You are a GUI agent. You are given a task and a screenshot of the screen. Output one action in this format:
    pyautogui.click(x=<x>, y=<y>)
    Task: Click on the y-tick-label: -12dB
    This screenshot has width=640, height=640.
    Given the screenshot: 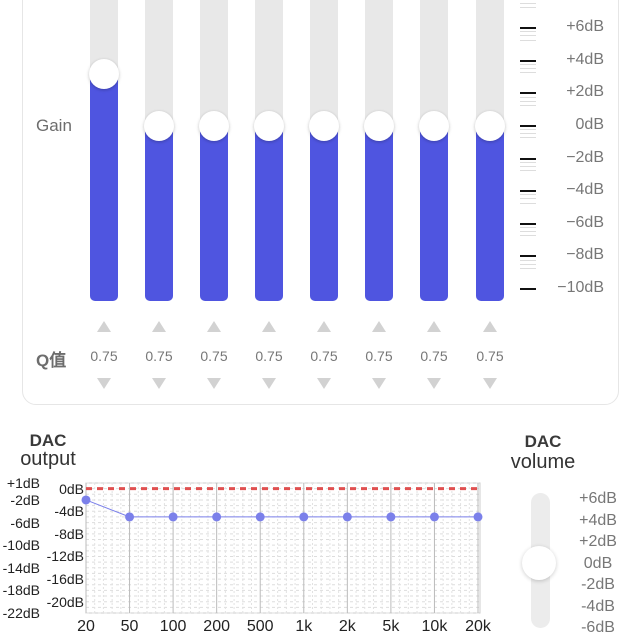 What is the action you would take?
    pyautogui.click(x=65, y=556)
    